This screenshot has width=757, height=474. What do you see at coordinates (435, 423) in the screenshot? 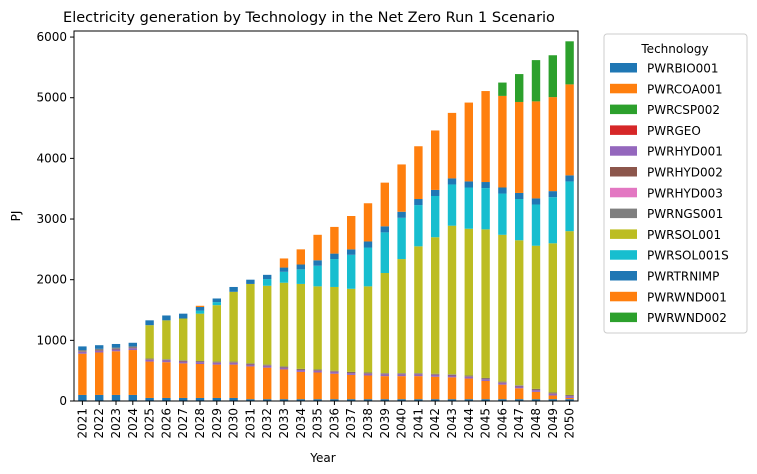
I see `x-tick-label: 2042` at bounding box center [435, 423].